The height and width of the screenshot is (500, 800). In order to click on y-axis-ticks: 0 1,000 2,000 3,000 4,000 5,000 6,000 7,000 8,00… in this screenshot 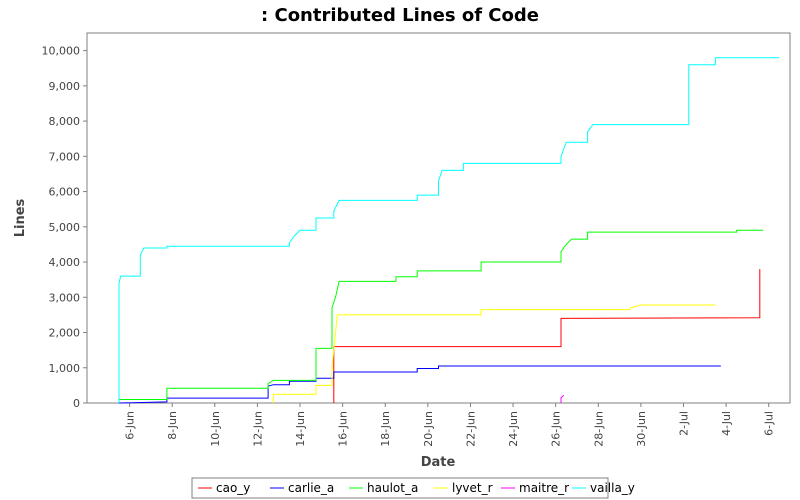, I will do `click(64, 227)`.